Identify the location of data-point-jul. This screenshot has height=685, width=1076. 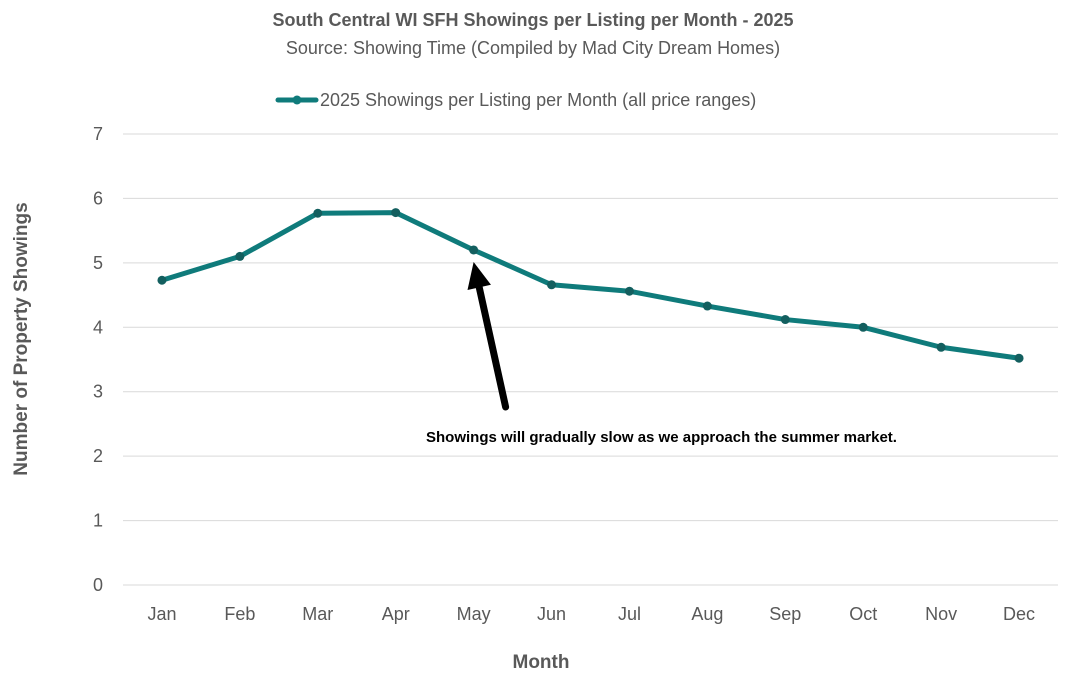
(629, 291).